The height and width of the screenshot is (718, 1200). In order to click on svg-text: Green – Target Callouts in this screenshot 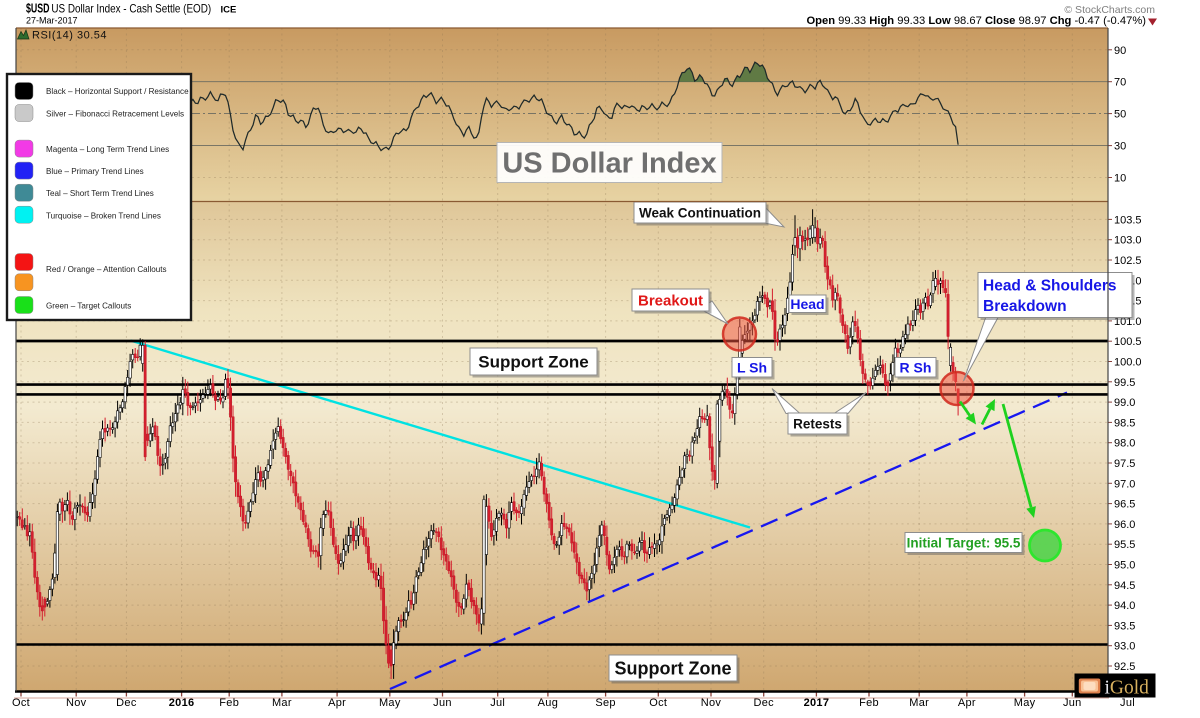, I will do `click(88, 306)`.